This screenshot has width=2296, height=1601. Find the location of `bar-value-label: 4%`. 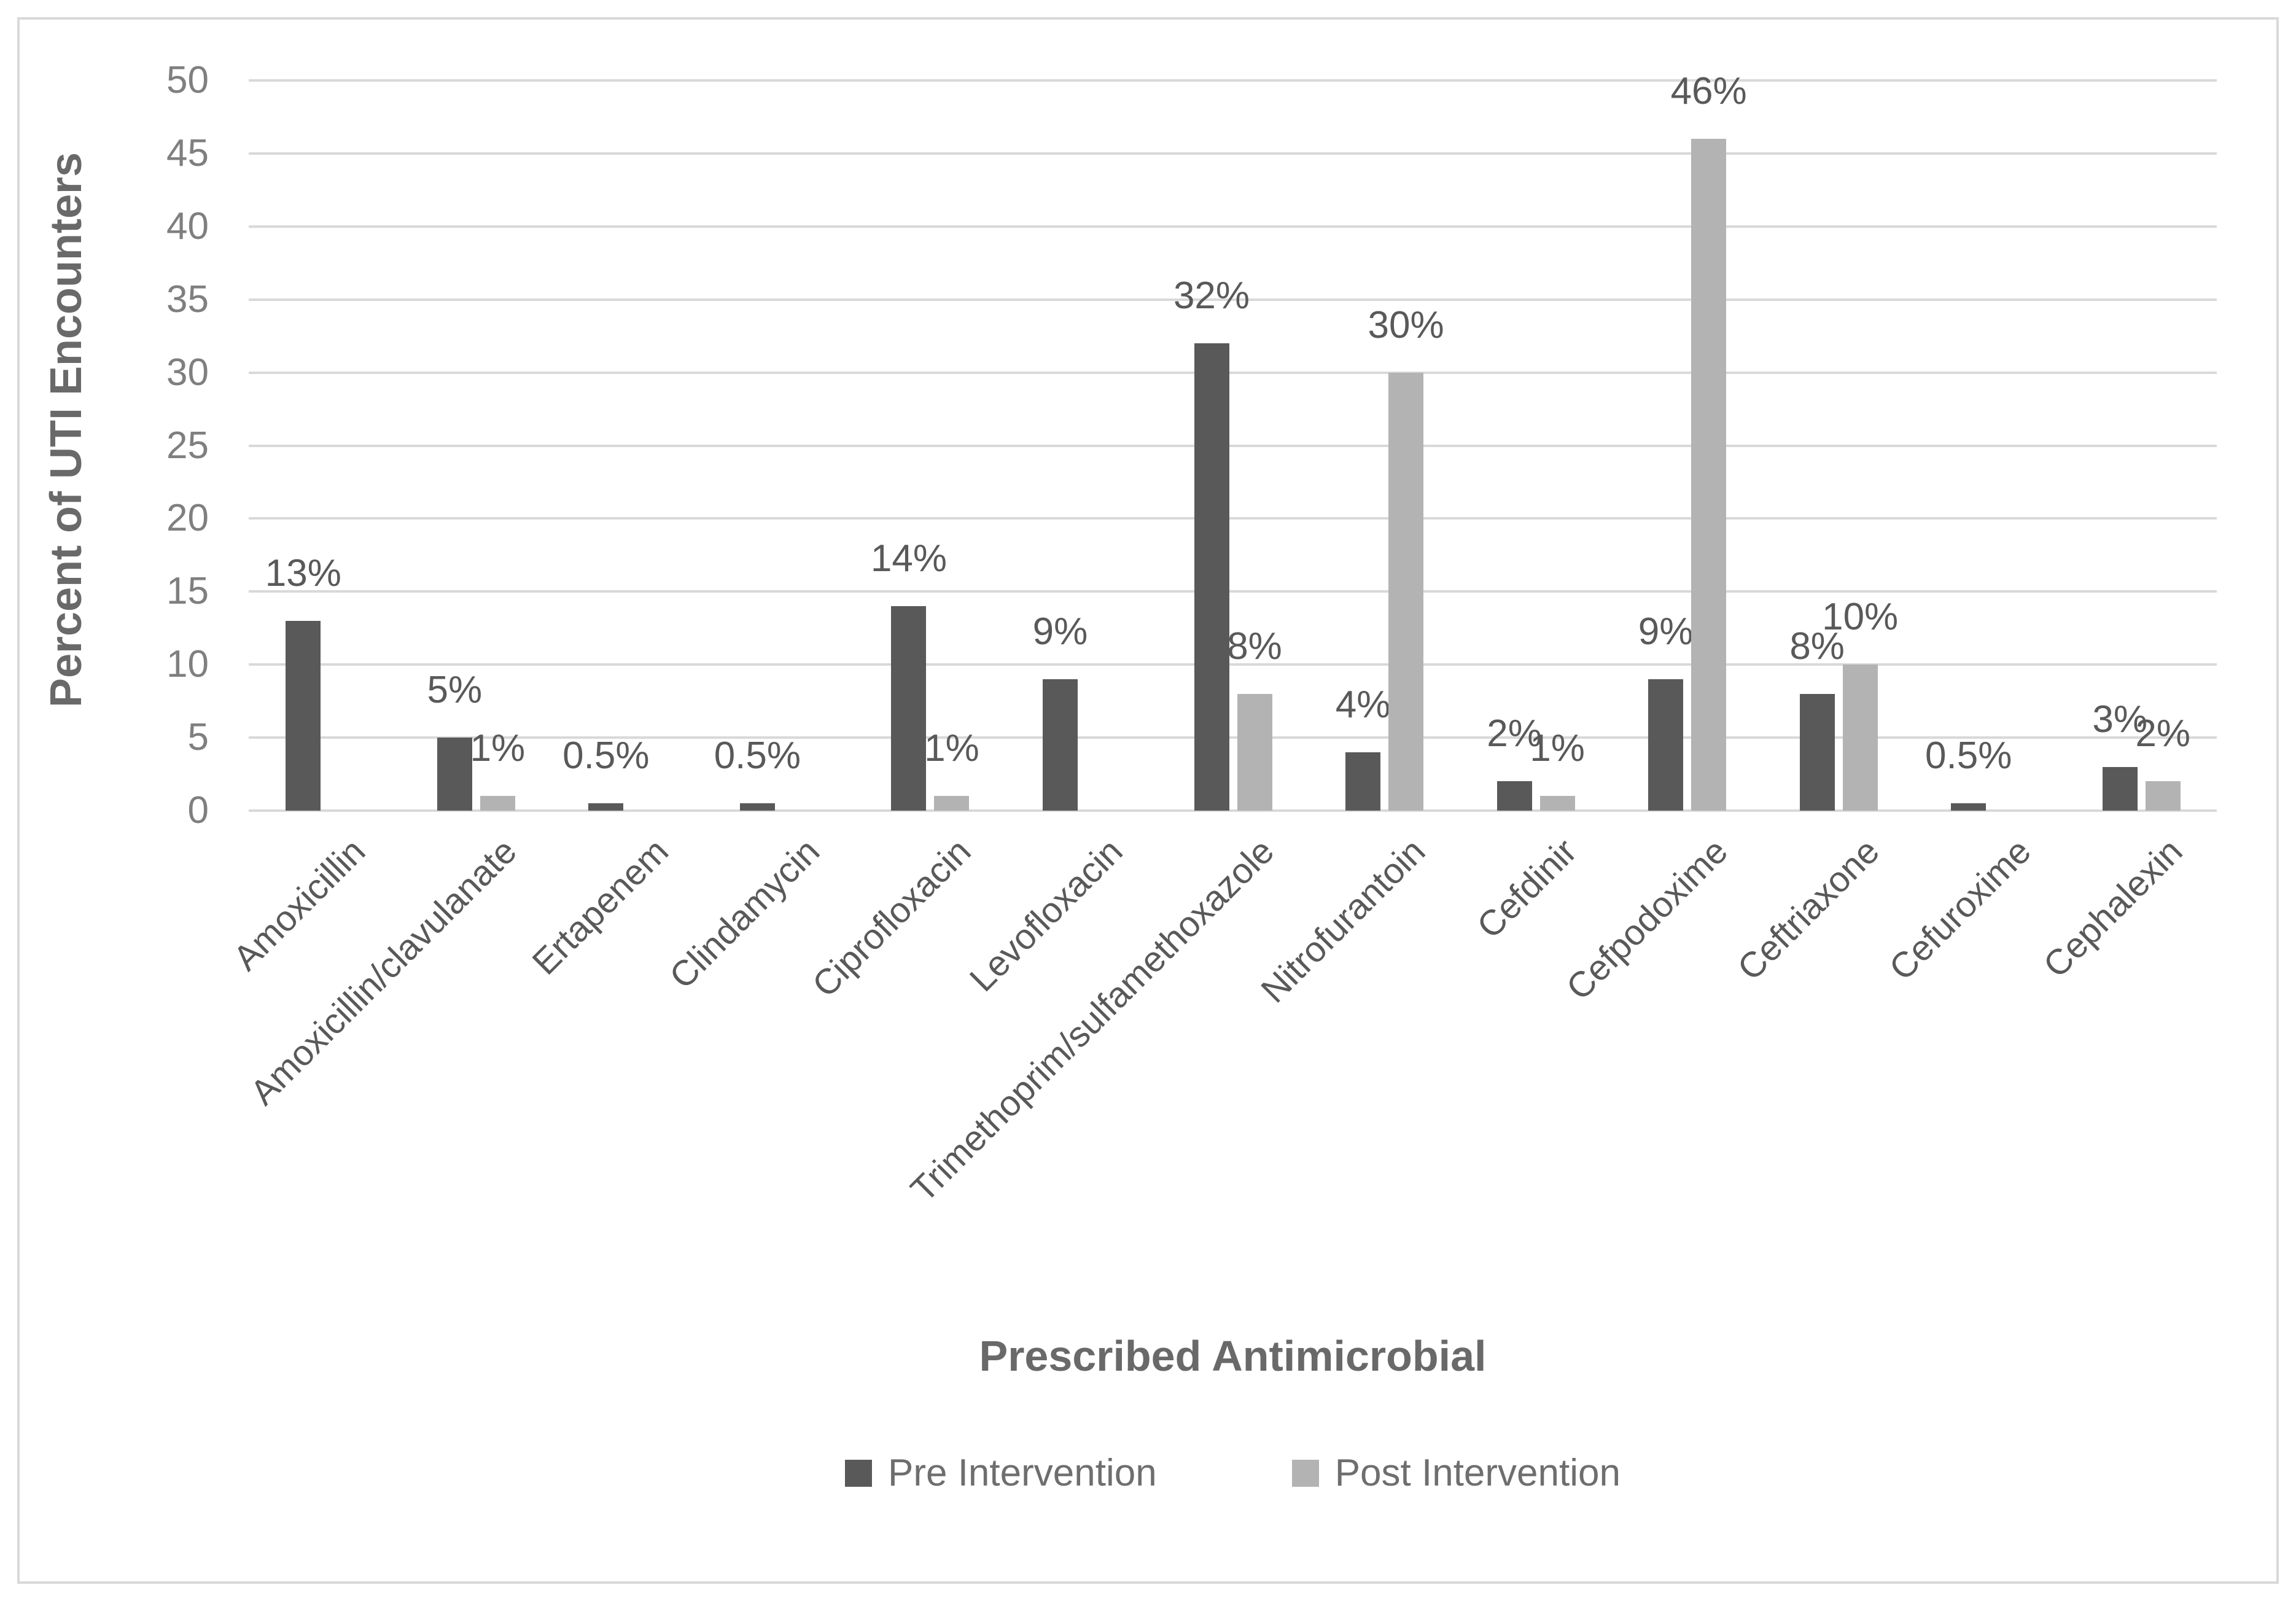

bar-value-label: 4% is located at coordinates (1363, 704).